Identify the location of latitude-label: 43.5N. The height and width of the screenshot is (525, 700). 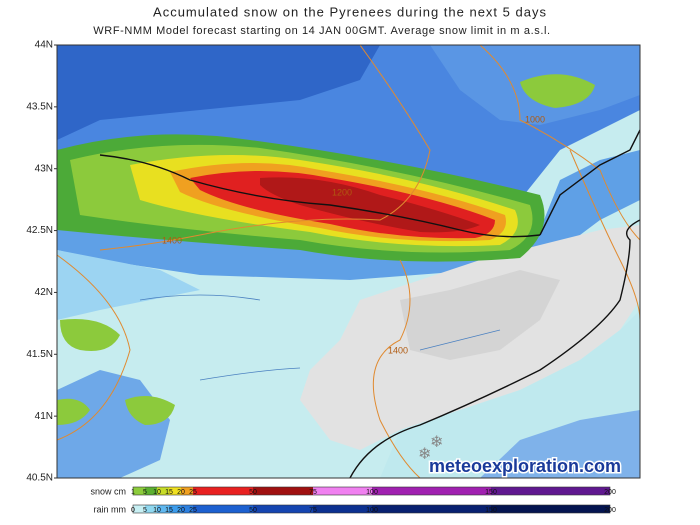
(39, 106).